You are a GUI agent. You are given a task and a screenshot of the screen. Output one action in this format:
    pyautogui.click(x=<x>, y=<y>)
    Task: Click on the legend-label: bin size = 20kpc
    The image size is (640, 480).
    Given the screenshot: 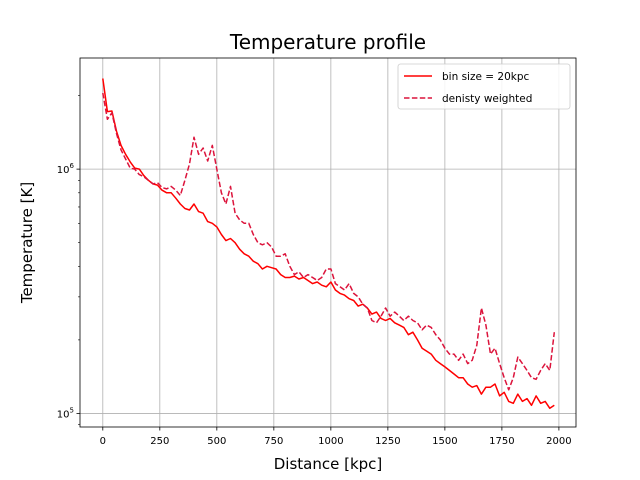 What is the action you would take?
    pyautogui.click(x=486, y=77)
    